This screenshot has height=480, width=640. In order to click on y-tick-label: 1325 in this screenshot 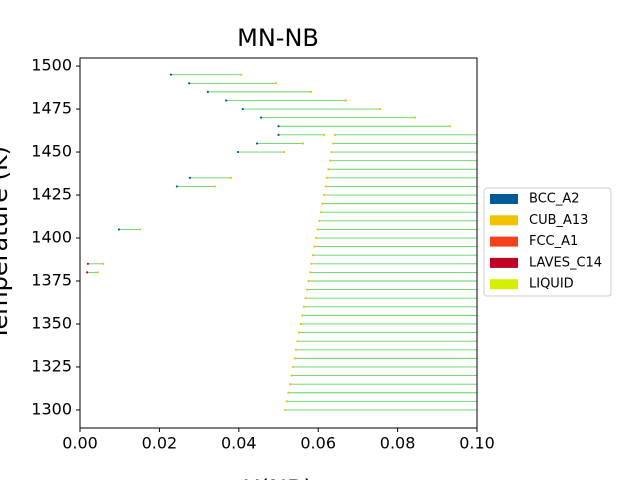, I will do `click(51, 365)`.